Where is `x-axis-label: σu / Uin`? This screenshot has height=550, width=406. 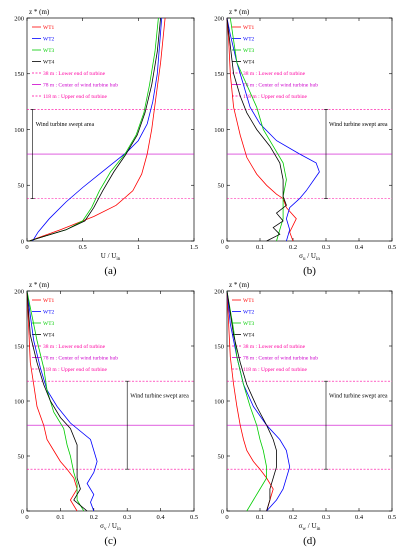
x-axis-label: σu / Uin is located at coordinates (309, 257).